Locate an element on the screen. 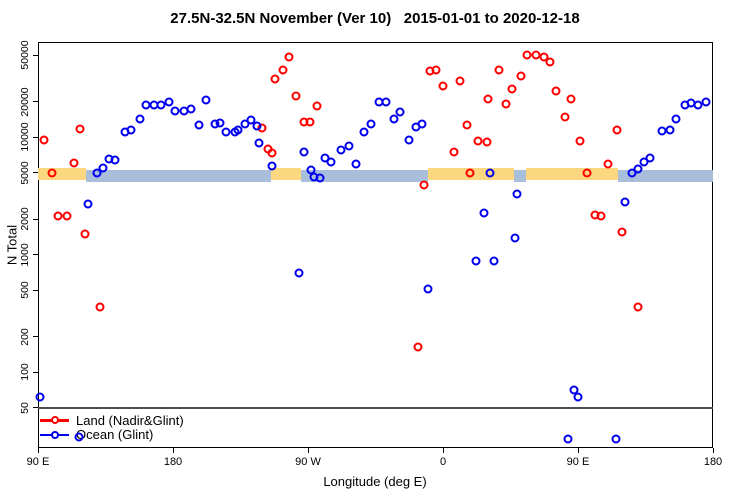  y-tick-label: 100 is located at coordinates (25, 372).